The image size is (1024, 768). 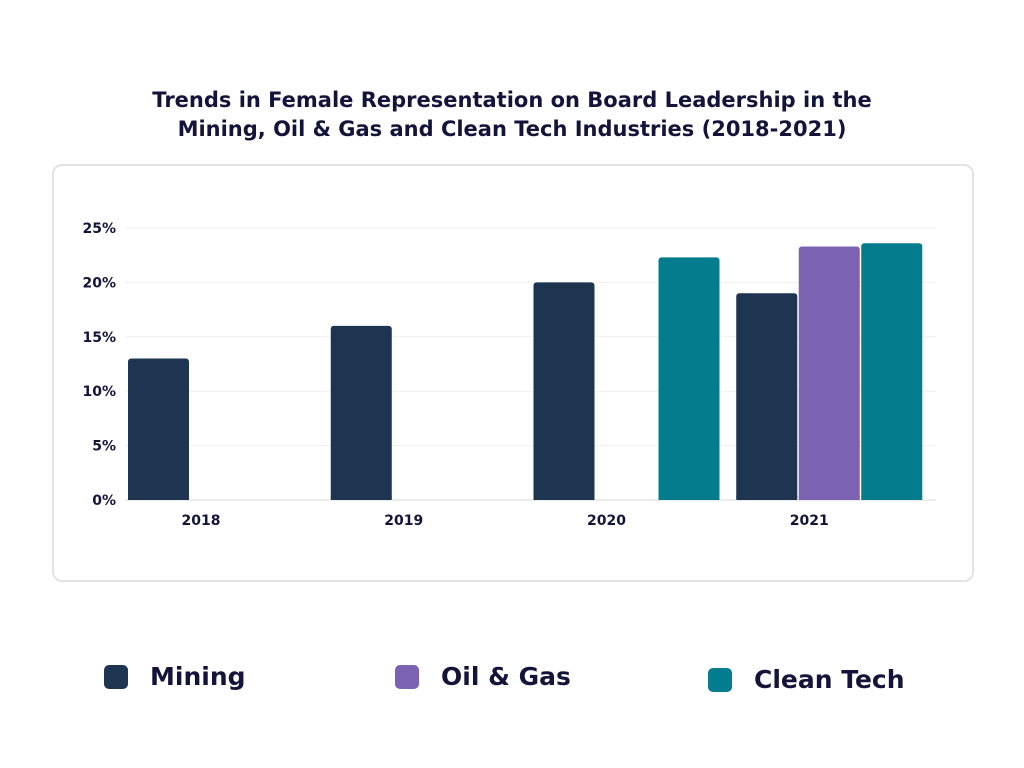 I want to click on legend-label-mining: Mining, so click(x=198, y=676).